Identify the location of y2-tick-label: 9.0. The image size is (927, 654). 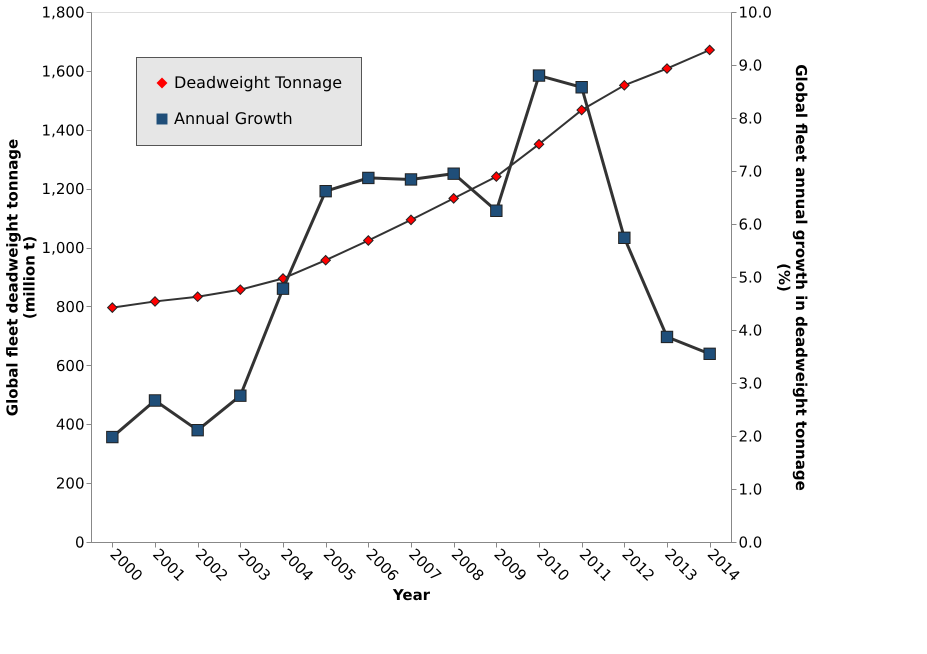
(750, 65).